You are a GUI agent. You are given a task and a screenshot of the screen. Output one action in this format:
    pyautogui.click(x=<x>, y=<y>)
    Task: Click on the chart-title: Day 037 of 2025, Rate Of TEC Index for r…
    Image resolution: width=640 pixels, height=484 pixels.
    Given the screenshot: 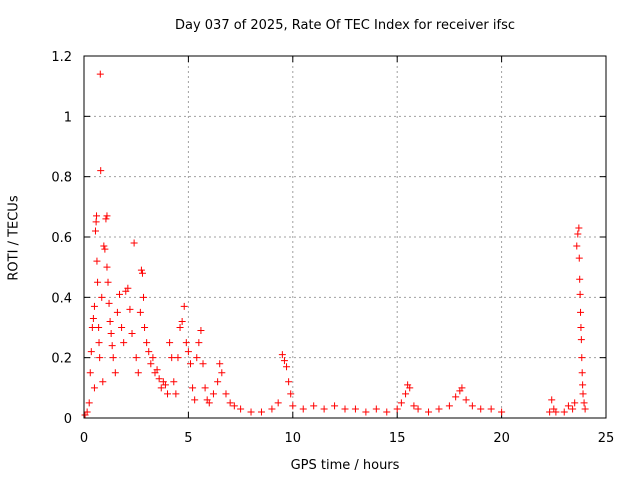 What is the action you would take?
    pyautogui.click(x=345, y=25)
    